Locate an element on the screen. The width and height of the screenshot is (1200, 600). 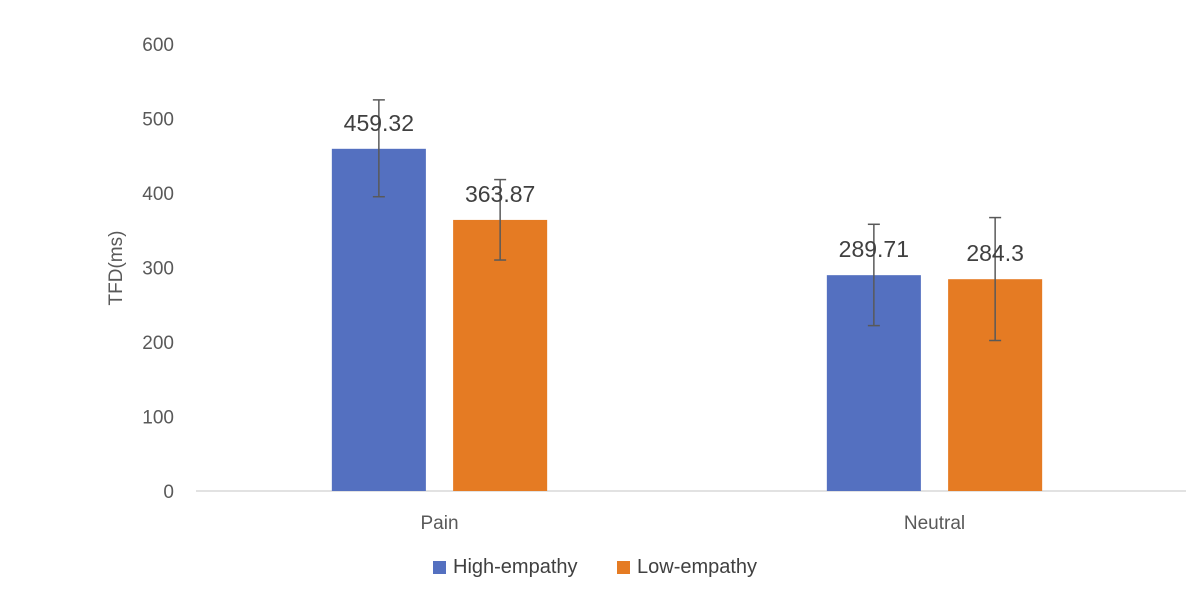
y-tick-label: 300 is located at coordinates (158, 269).